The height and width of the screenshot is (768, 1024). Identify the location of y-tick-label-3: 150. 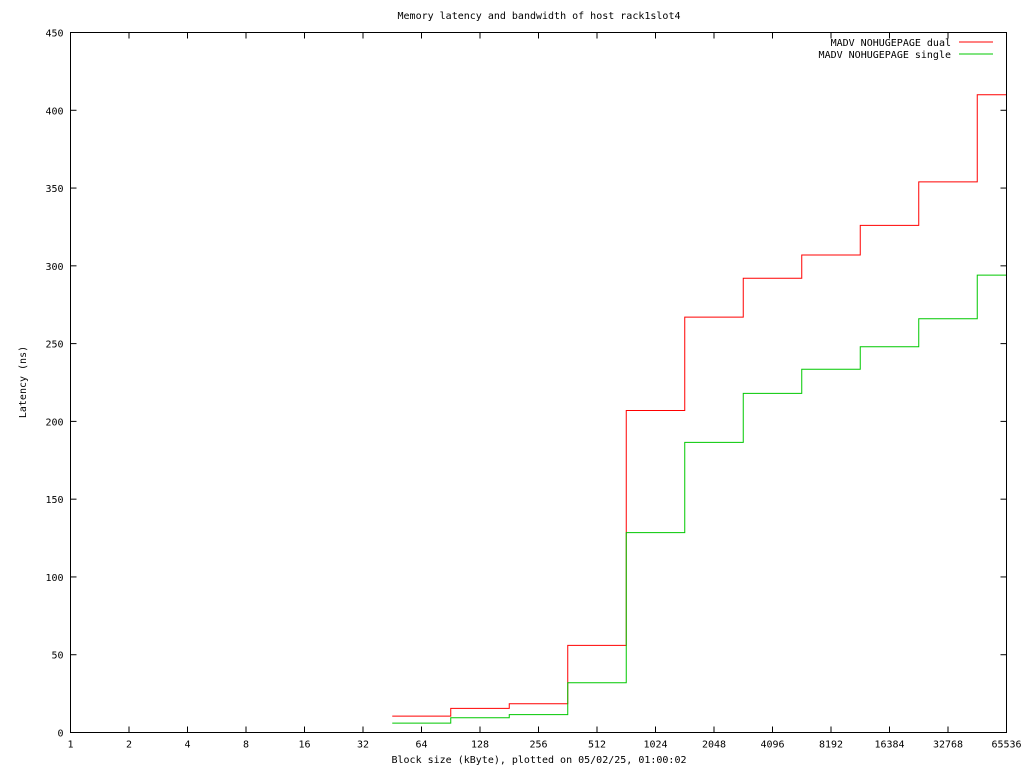
(54, 500).